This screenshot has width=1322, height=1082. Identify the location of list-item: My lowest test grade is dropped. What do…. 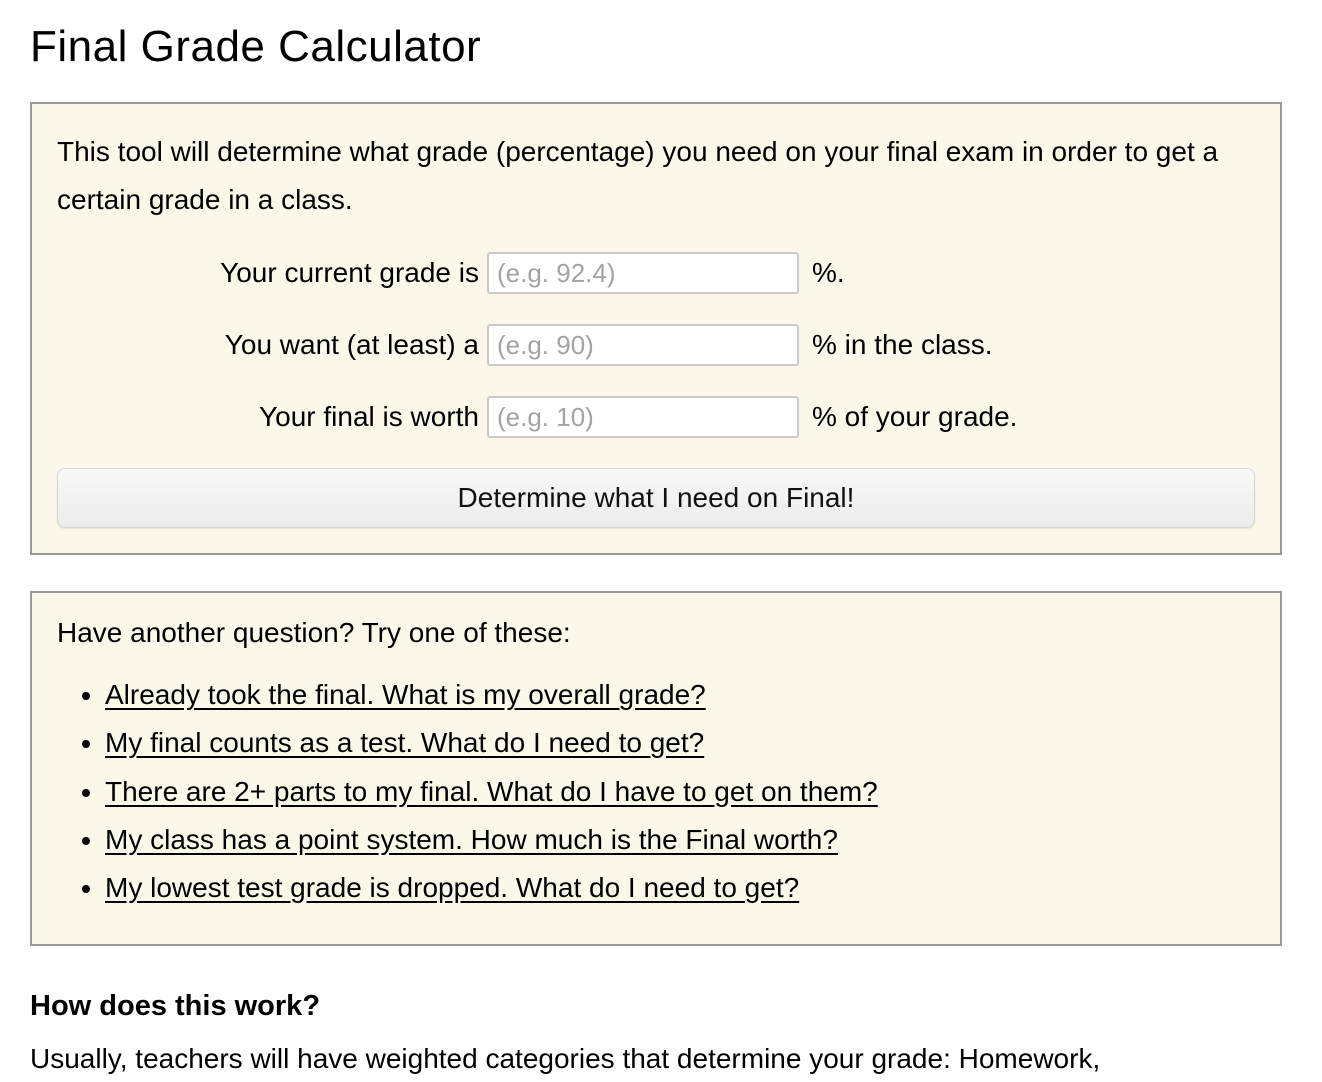
(680, 888).